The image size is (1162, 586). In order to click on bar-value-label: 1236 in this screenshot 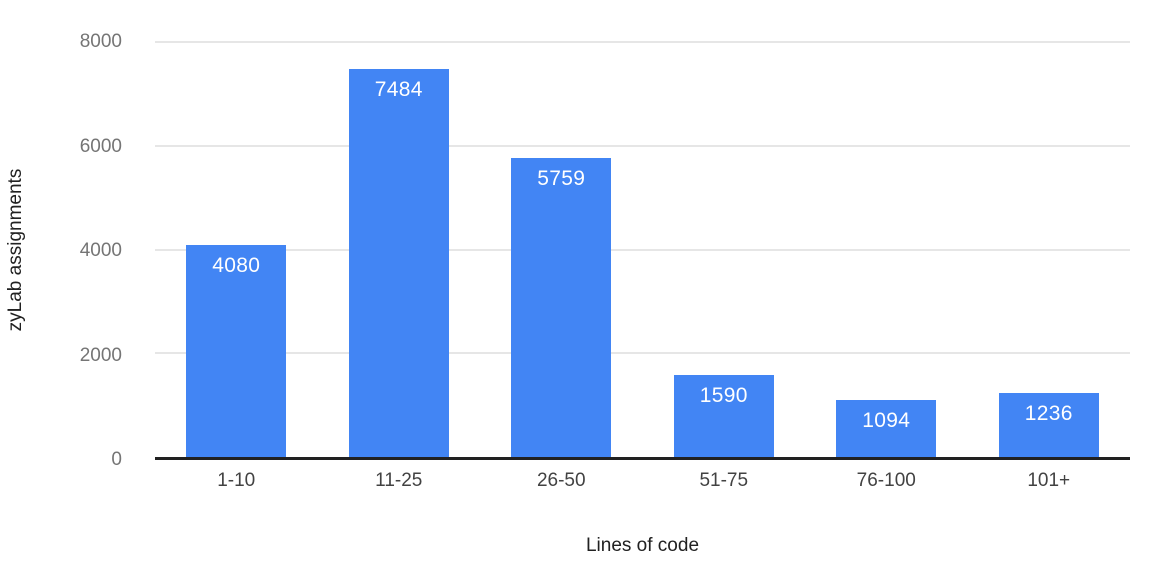, I will do `click(1048, 413)`.